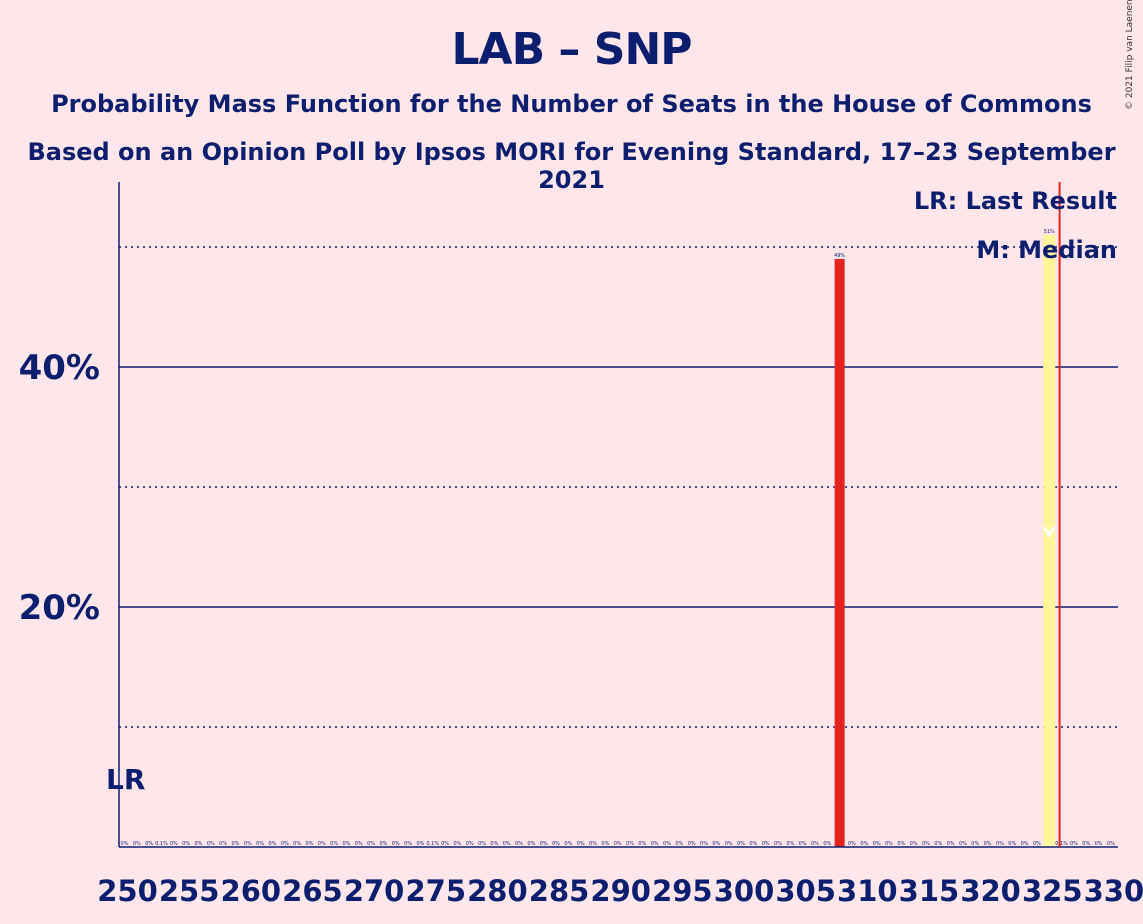  What do you see at coordinates (990, 891) in the screenshot?
I see `x-tick-label: 320` at bounding box center [990, 891].